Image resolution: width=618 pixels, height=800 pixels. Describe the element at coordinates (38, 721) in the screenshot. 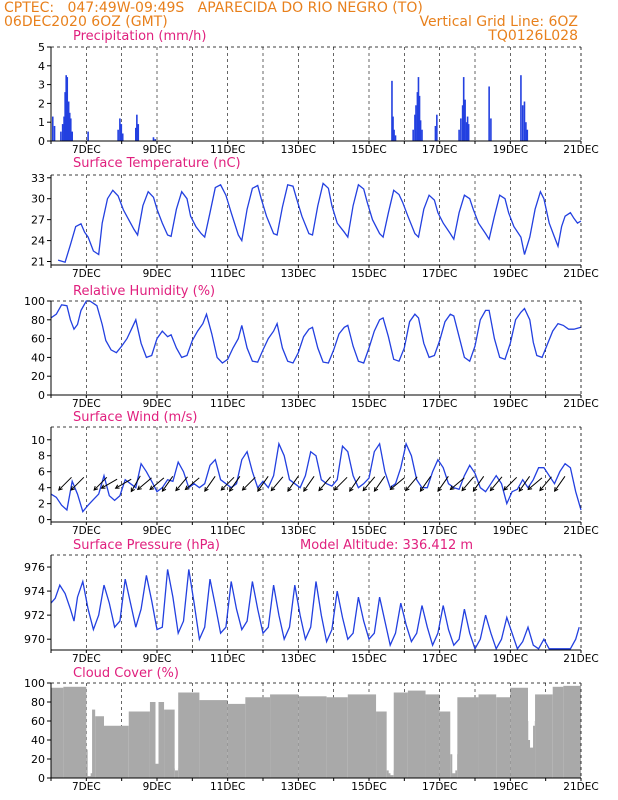

I see `y-tick-label: 60` at that location.